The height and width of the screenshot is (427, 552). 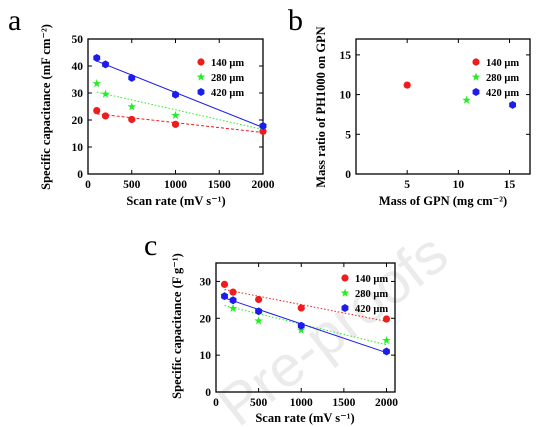 What do you see at coordinates (14, 20) in the screenshot?
I see `panel-letter: a` at bounding box center [14, 20].